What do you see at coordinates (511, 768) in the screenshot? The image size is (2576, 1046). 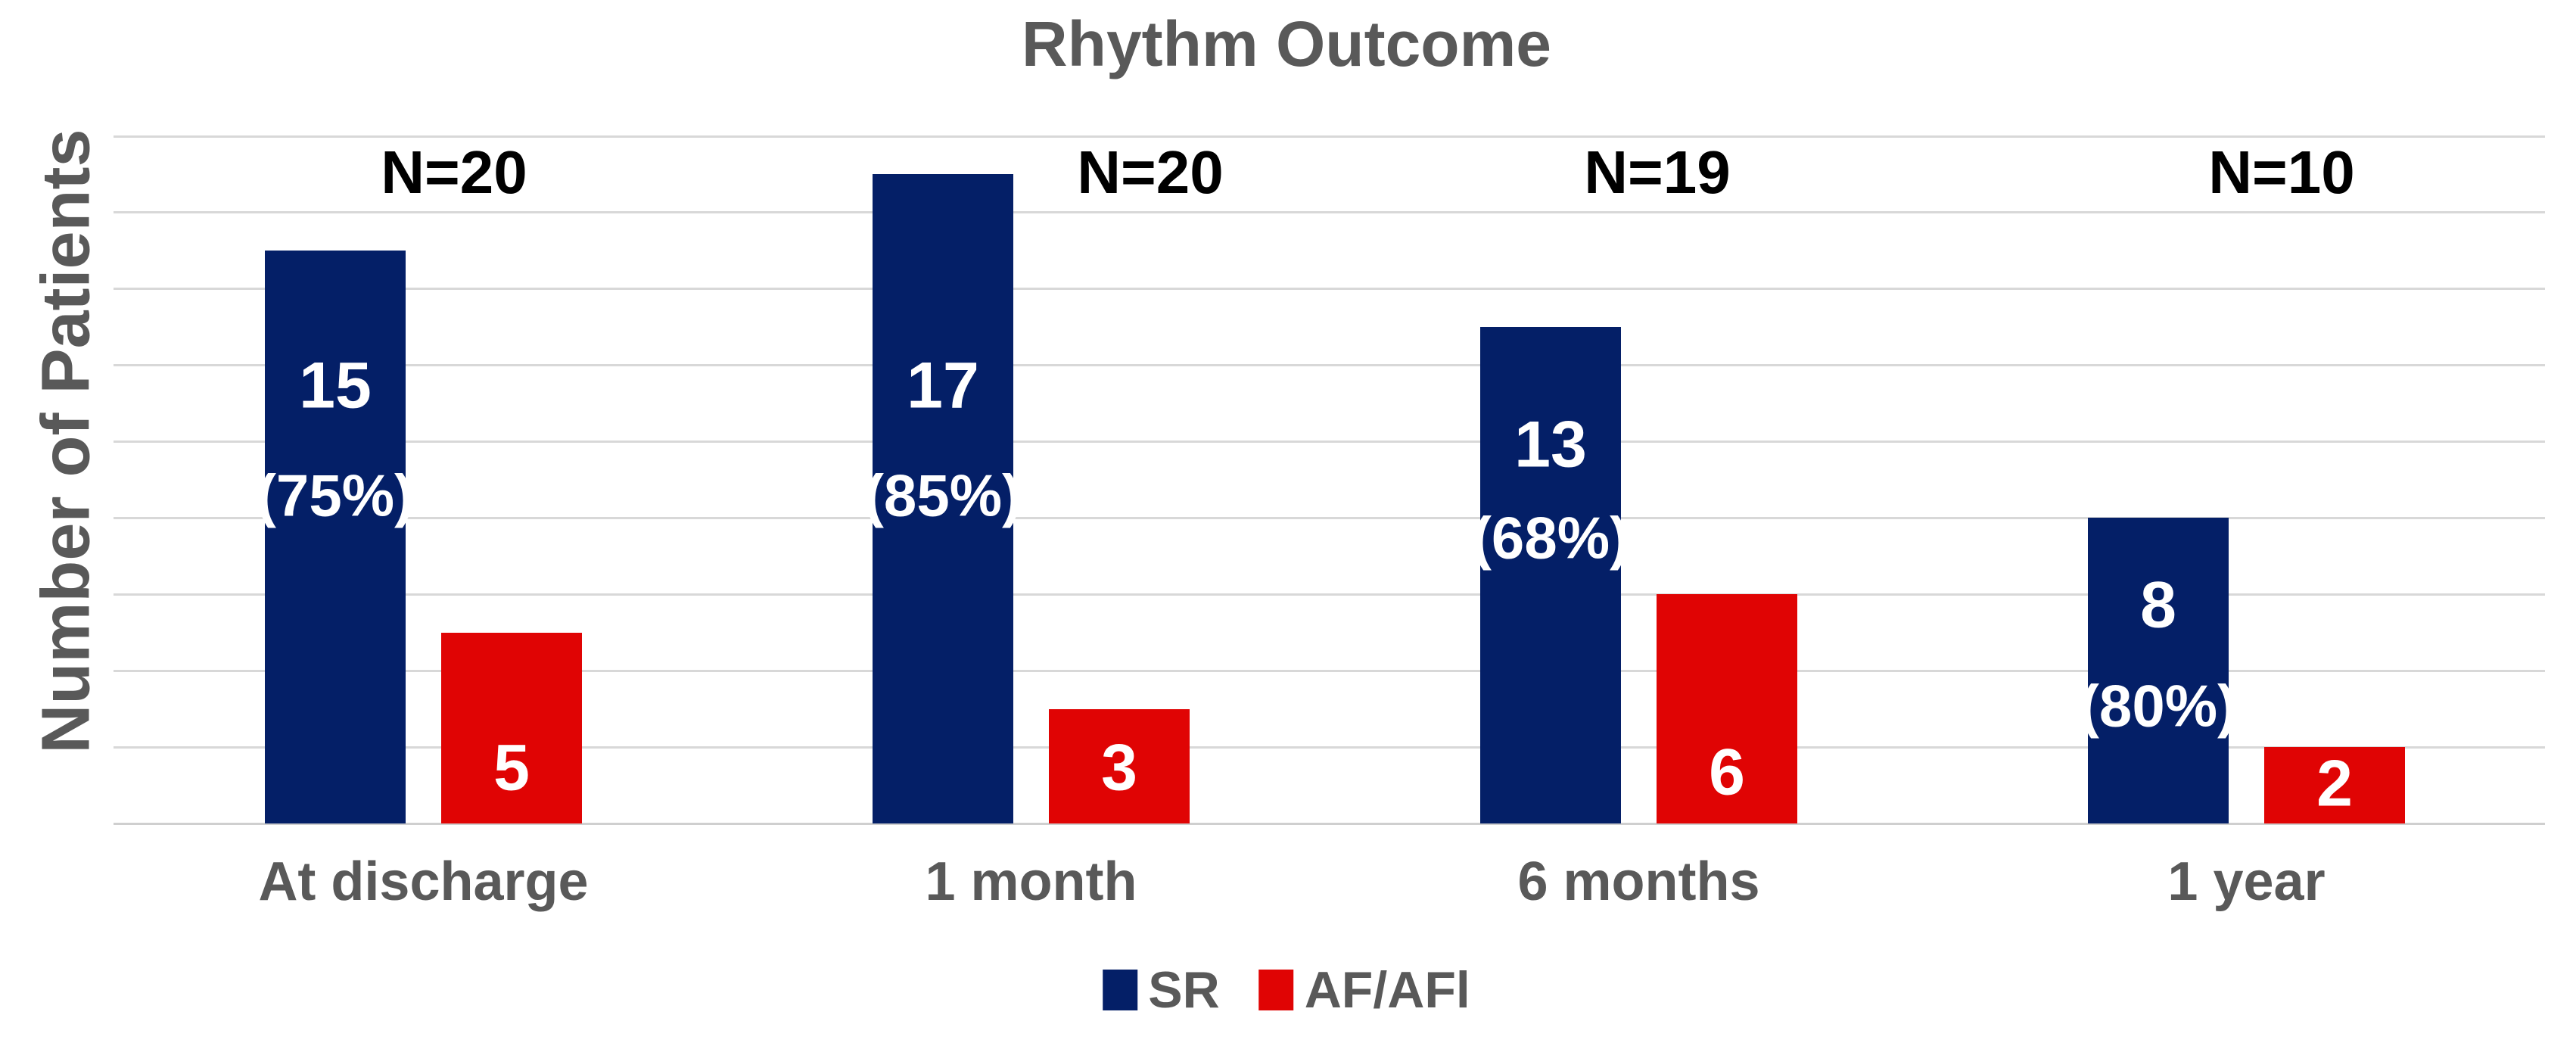 I see `bar-value-label: 5` at bounding box center [511, 768].